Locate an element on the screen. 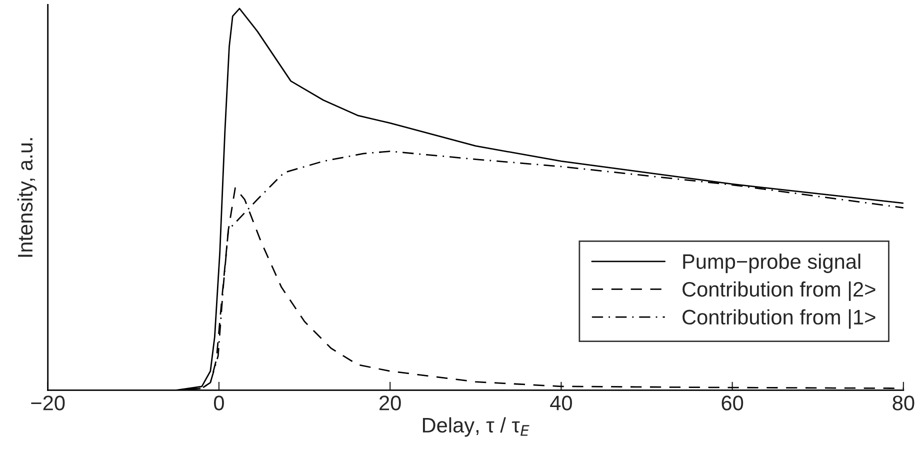 This screenshot has width=920, height=473. x-tick-label: 40 is located at coordinates (561, 403).